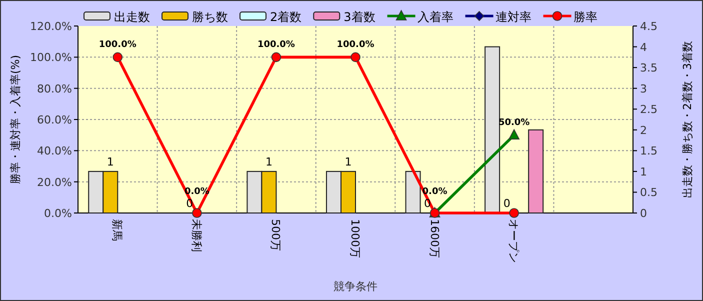 The image size is (703, 301). I want to click on y-tick-label: 60.0%, so click(54, 120).